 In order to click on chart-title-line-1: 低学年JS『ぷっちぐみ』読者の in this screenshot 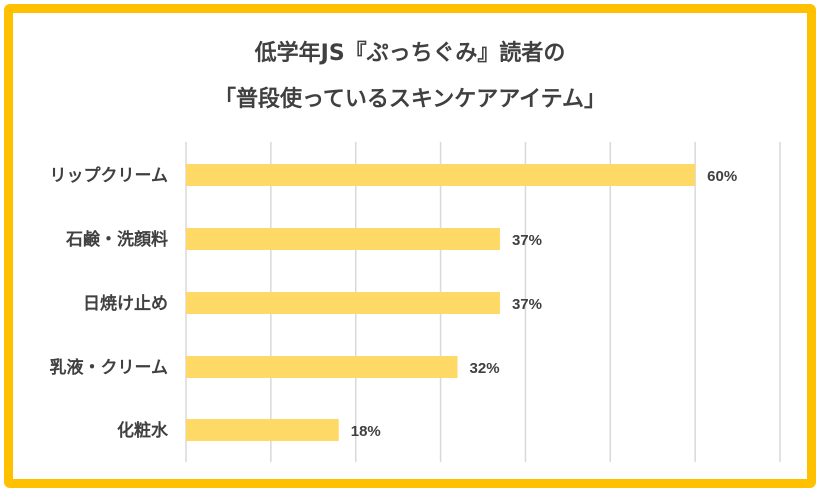, I will do `click(410, 53)`.